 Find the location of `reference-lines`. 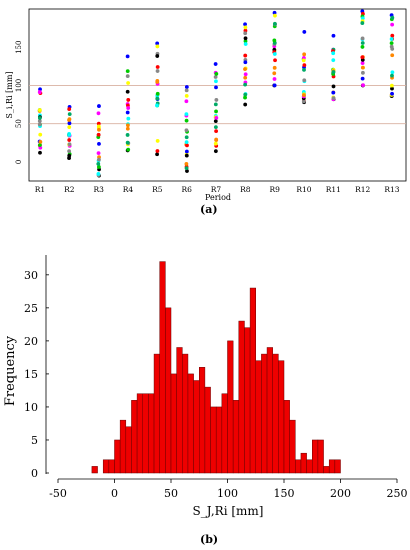

reference-lines is located at coordinates (217, 105).